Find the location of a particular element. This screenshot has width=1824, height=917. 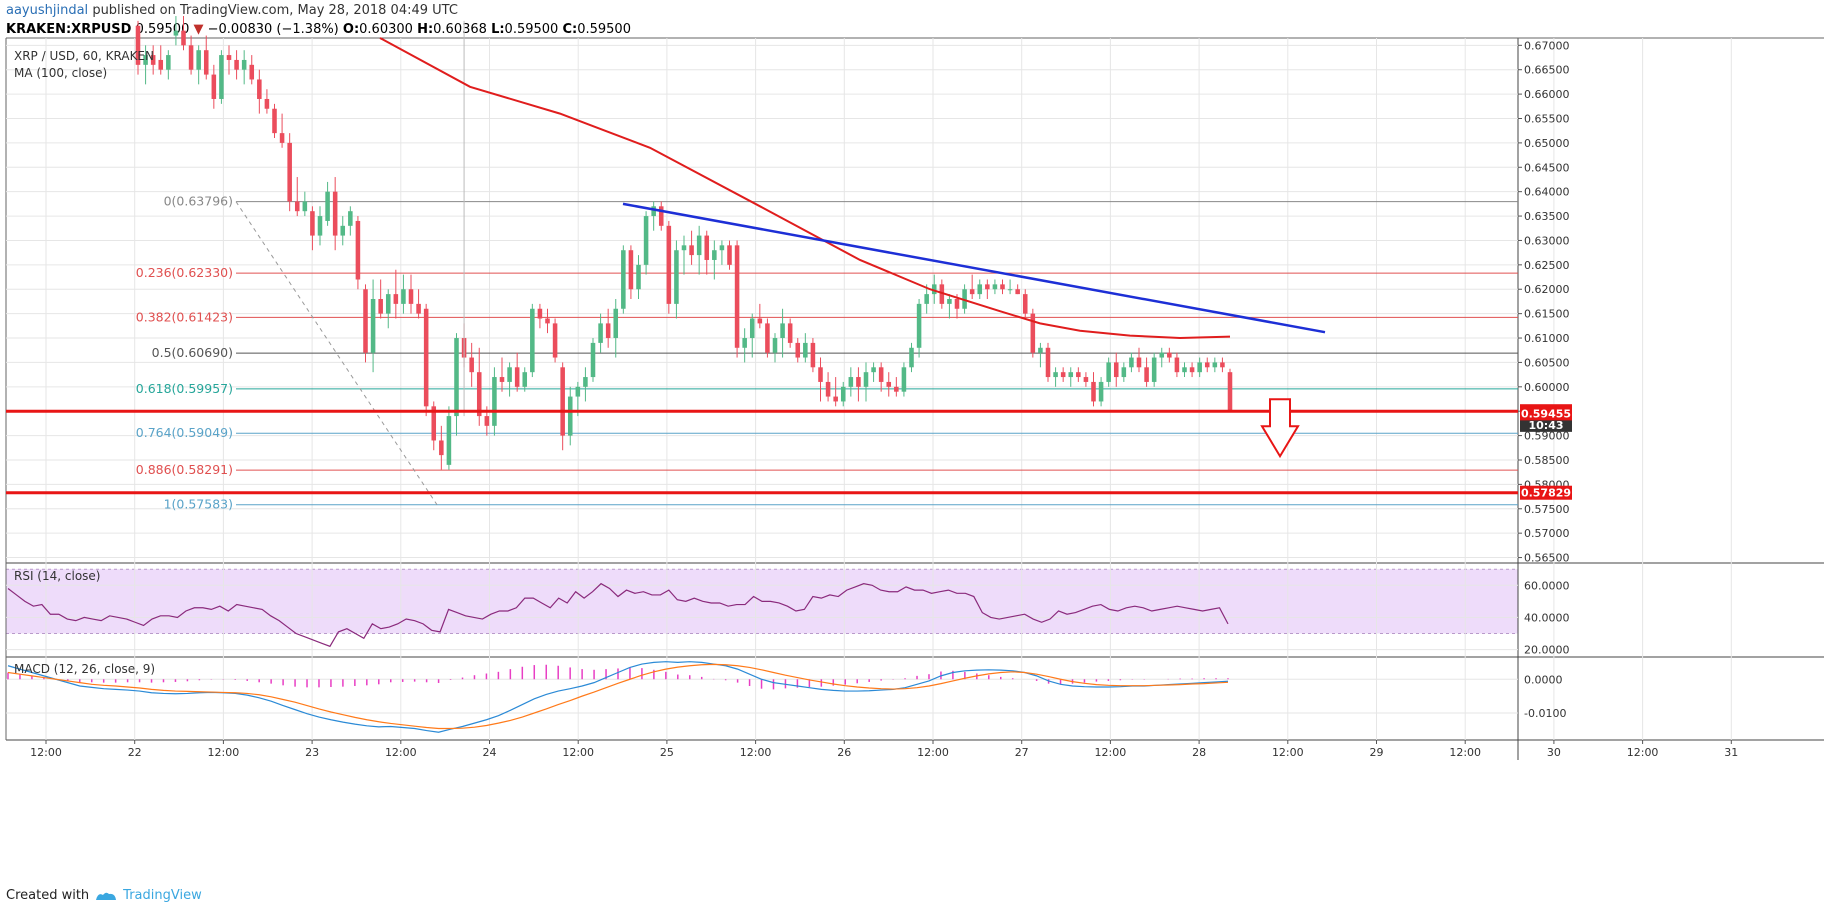

author-link: aayushjindal is located at coordinates (47, 10).